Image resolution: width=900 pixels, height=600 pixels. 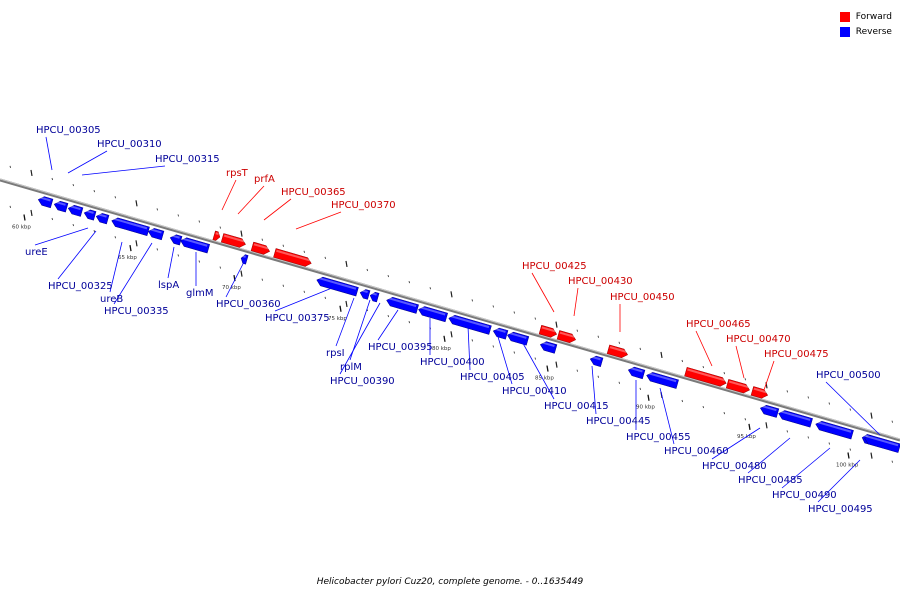 I want to click on gene-label-hpcu-00400: HPCU_00400, so click(x=452, y=362).